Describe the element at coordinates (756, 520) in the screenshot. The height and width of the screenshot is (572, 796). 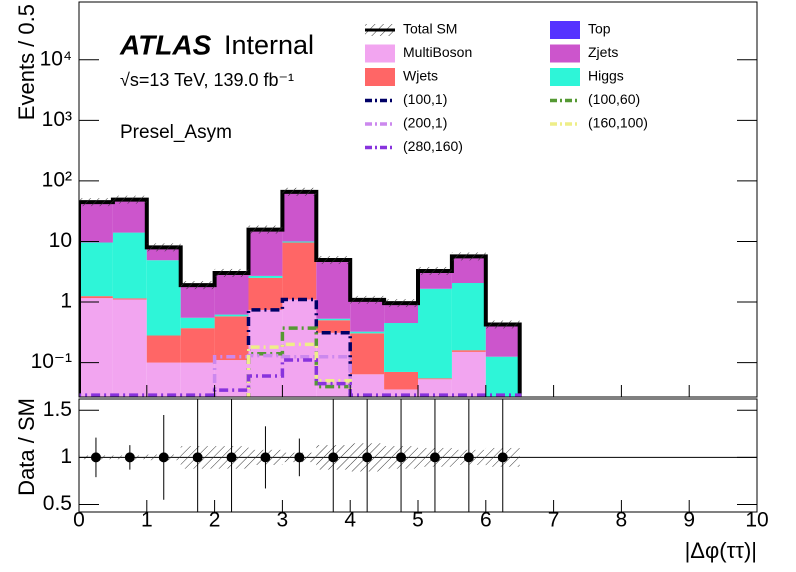
I see `x-tick-label: 10` at that location.